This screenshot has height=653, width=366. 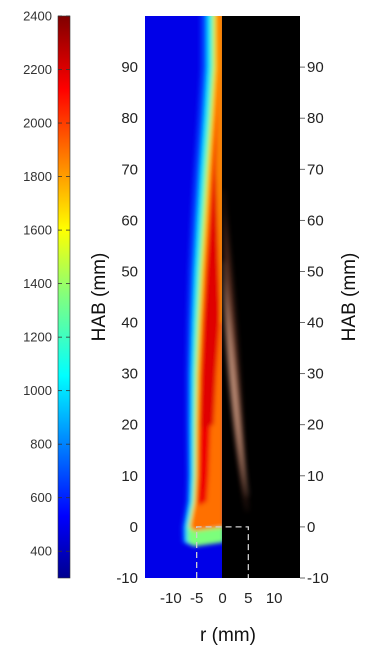 I want to click on y-tick-label-right: 90, so click(x=315, y=67).